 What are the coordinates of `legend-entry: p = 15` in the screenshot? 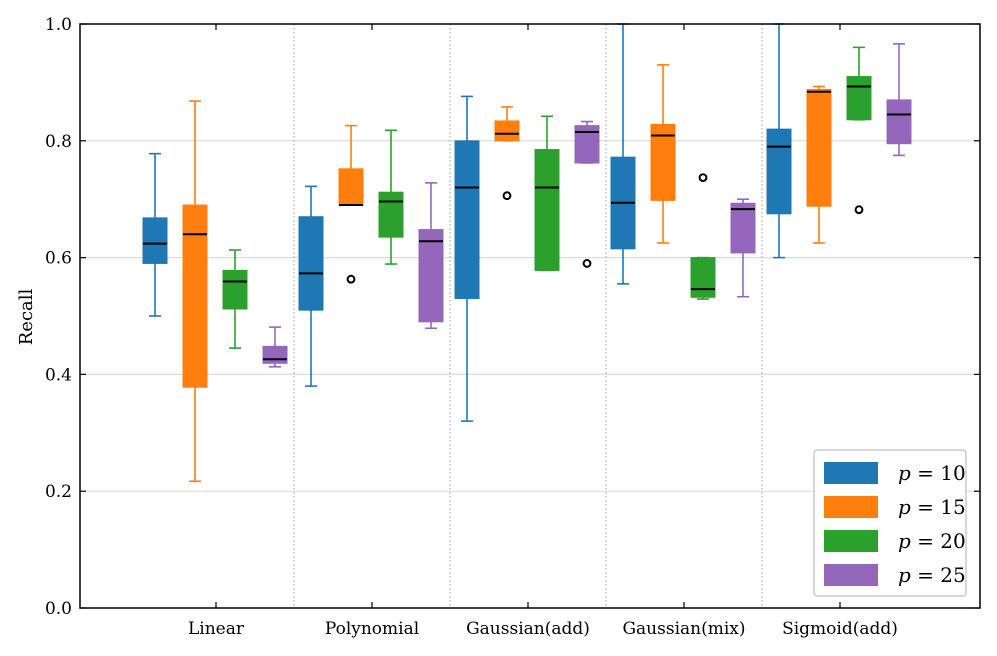 It's located at (895, 507).